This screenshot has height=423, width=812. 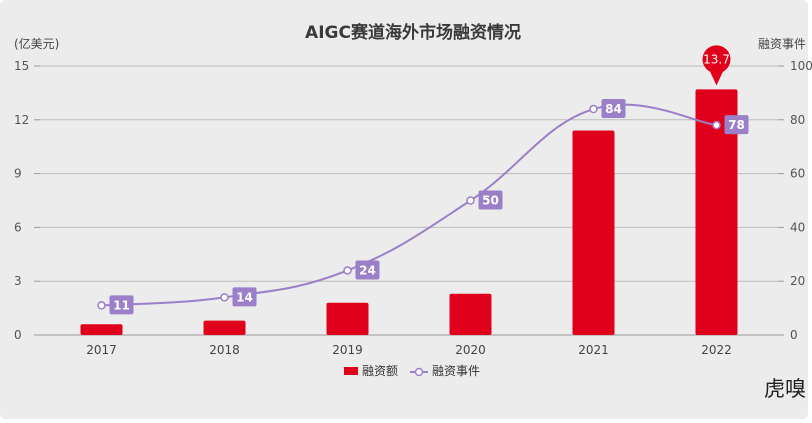 I want to click on x-tick-label: 2019, so click(x=347, y=350).